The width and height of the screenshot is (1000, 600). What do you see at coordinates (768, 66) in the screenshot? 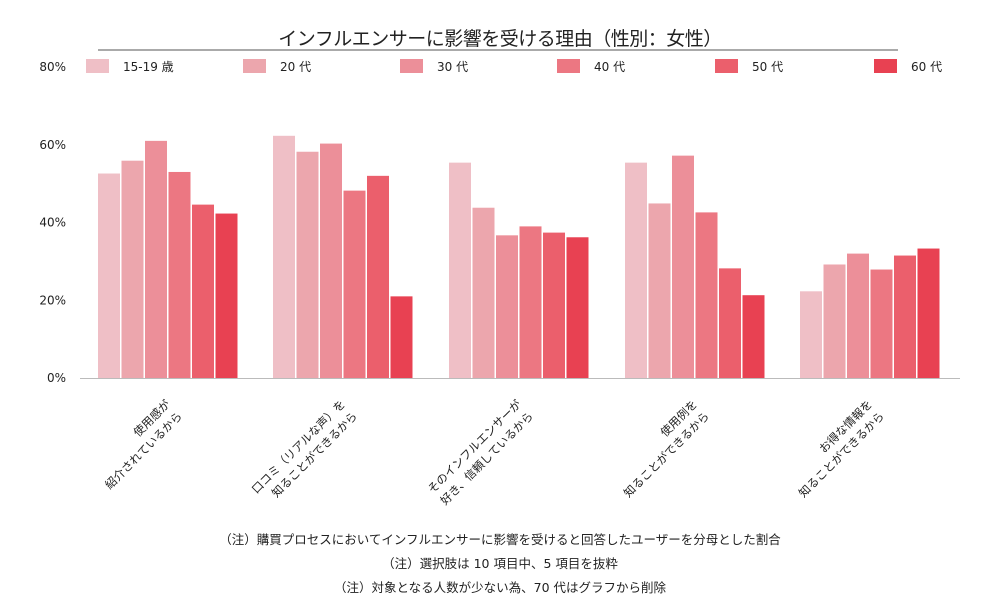
I see `legend-label: 50 代` at bounding box center [768, 66].